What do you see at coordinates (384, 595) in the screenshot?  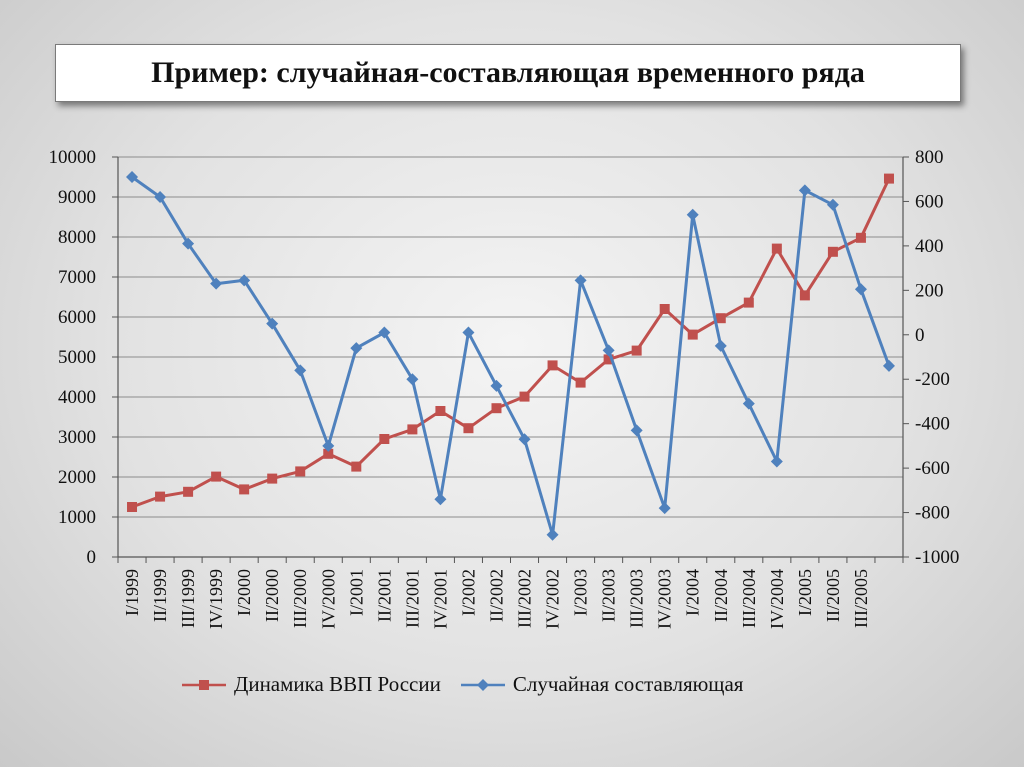 I see `x-axis-tick-label: II/2001` at bounding box center [384, 595].